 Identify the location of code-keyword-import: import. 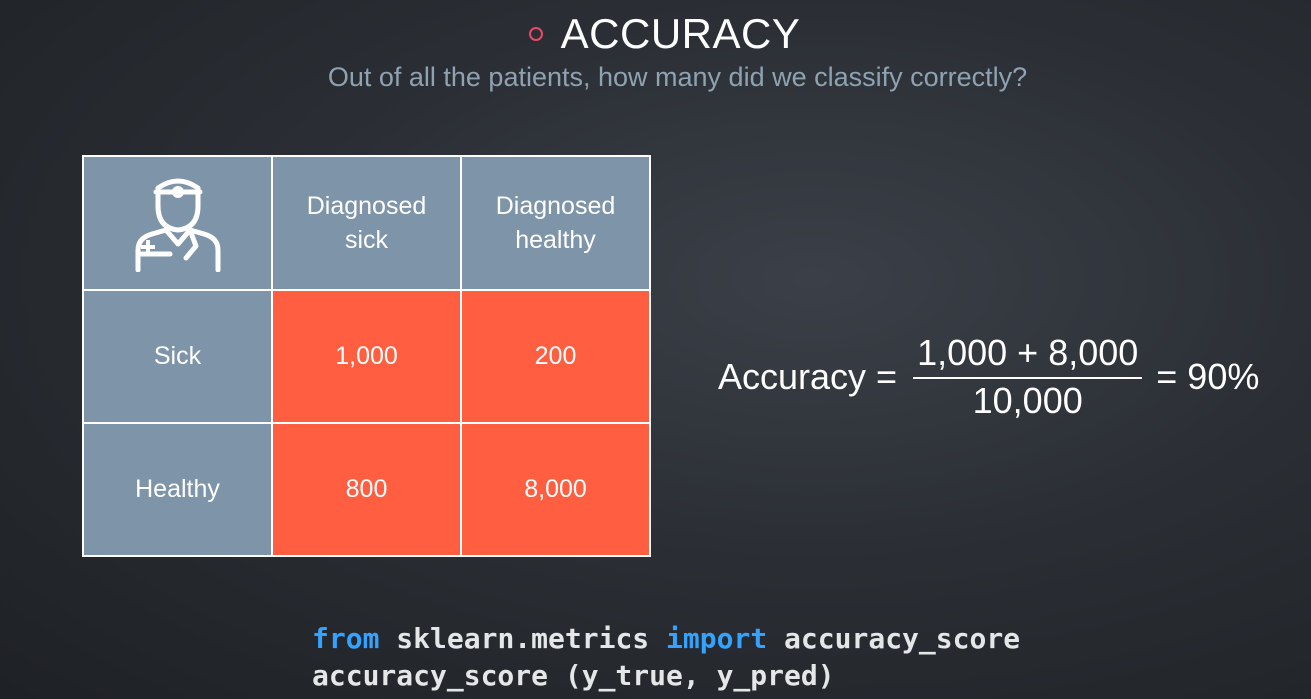
(717, 638).